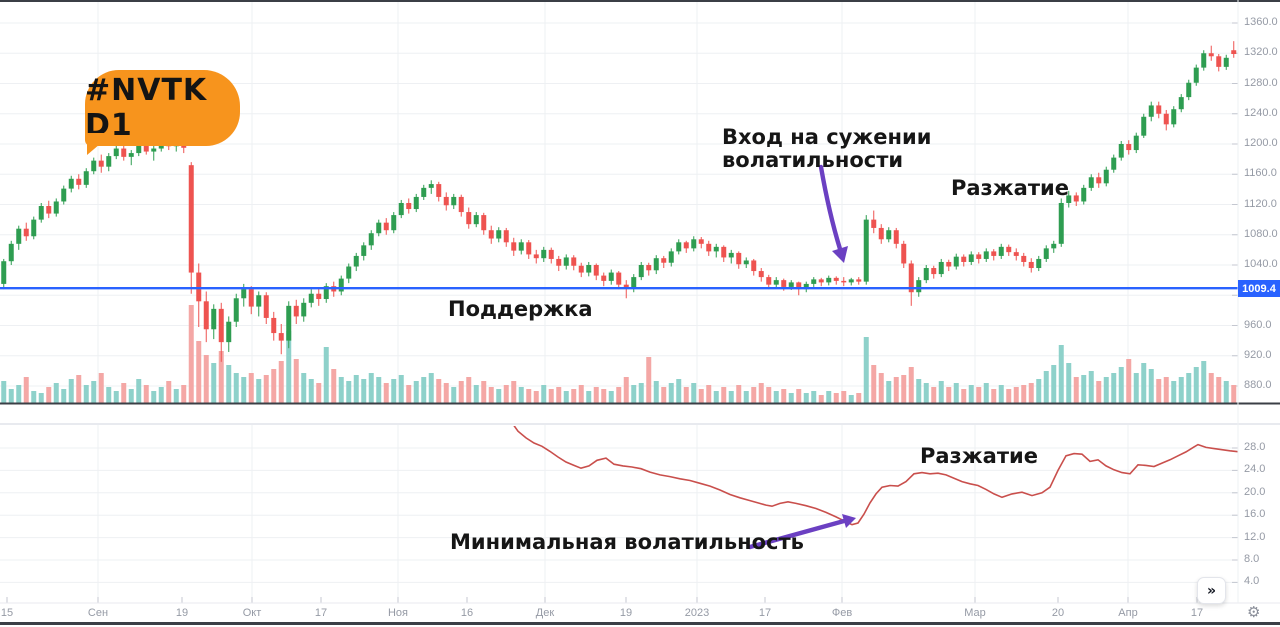 This screenshot has width=1280, height=627. I want to click on gear-icon: ⚙, so click(1254, 612).